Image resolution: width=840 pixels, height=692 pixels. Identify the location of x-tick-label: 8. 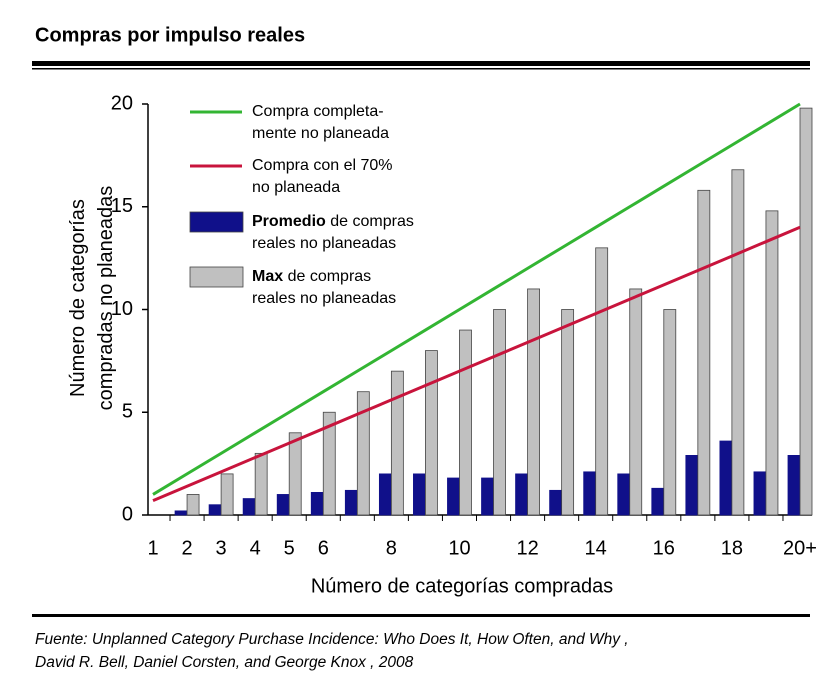
(391, 548).